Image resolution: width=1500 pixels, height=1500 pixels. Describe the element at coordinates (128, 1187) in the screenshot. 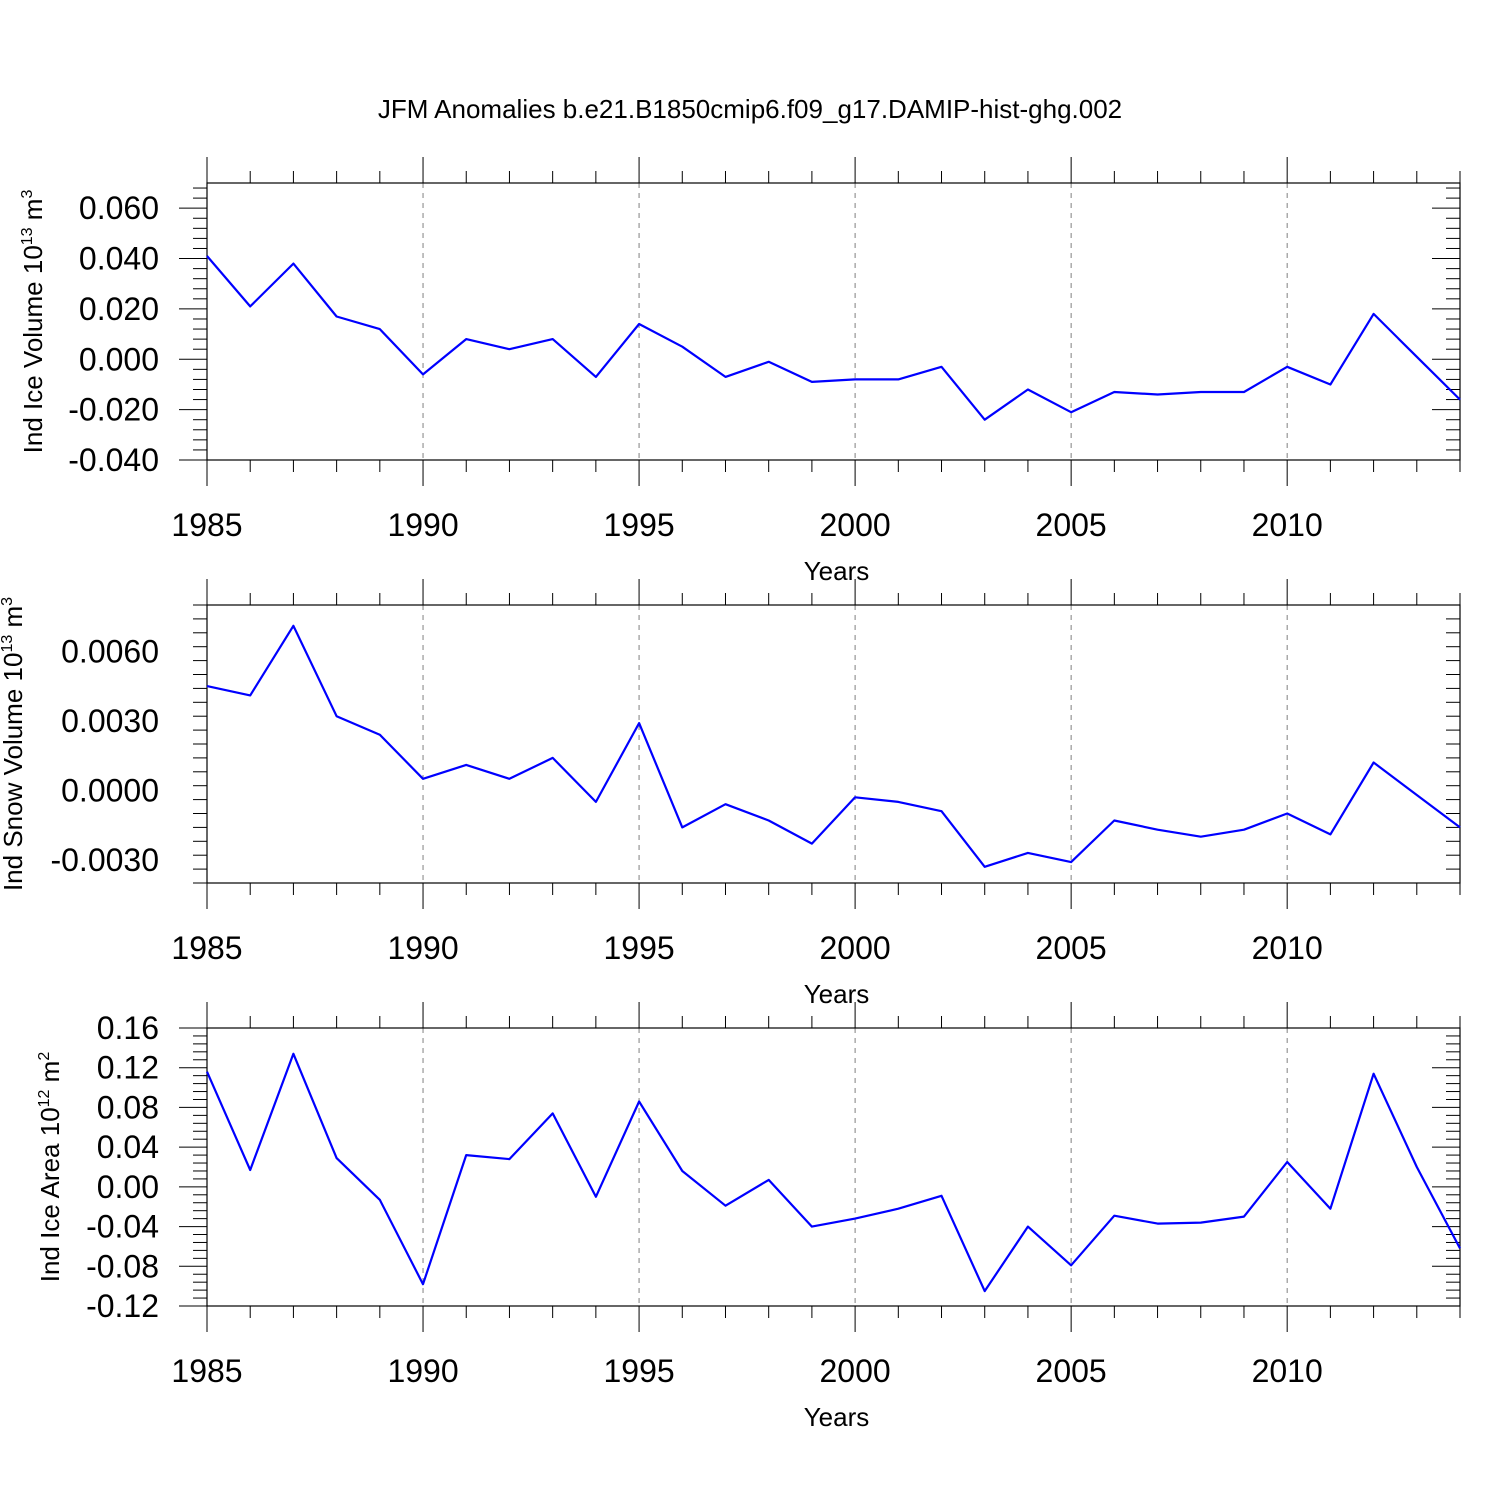

I see `y-tick-label: 0.00` at that location.